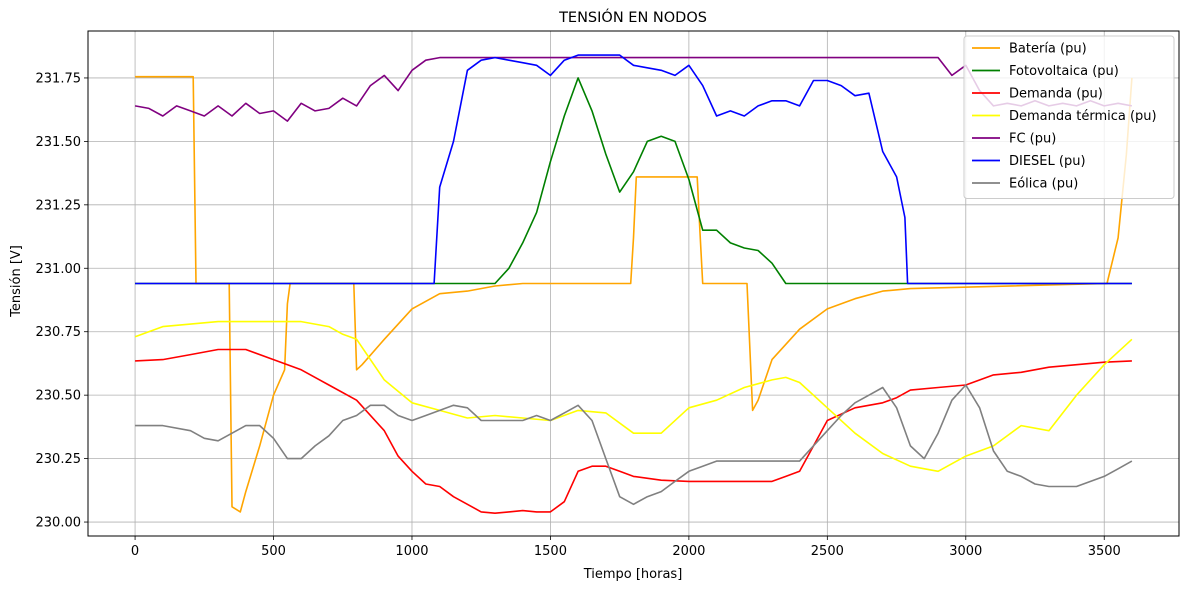 This screenshot has width=1189, height=590. What do you see at coordinates (1032, 139) in the screenshot?
I see `legend-label: FC (pu)` at bounding box center [1032, 139].